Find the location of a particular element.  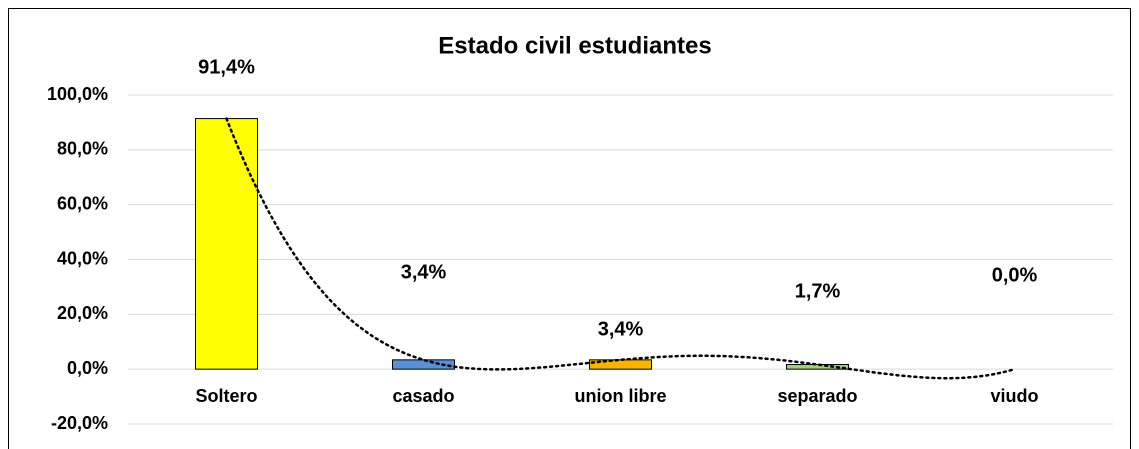

y-tick-label: 40,0% is located at coordinates (82, 258).